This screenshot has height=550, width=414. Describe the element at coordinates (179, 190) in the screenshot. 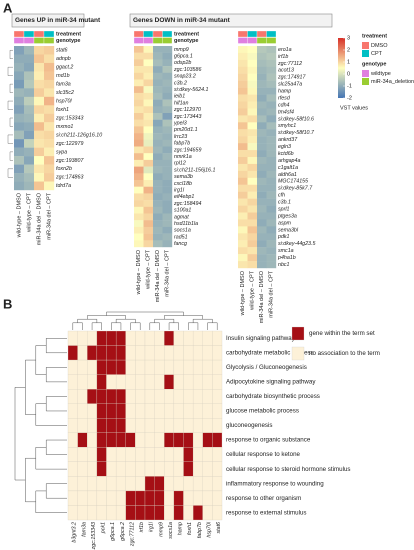

I see `gene-label: irg1l` at that location.